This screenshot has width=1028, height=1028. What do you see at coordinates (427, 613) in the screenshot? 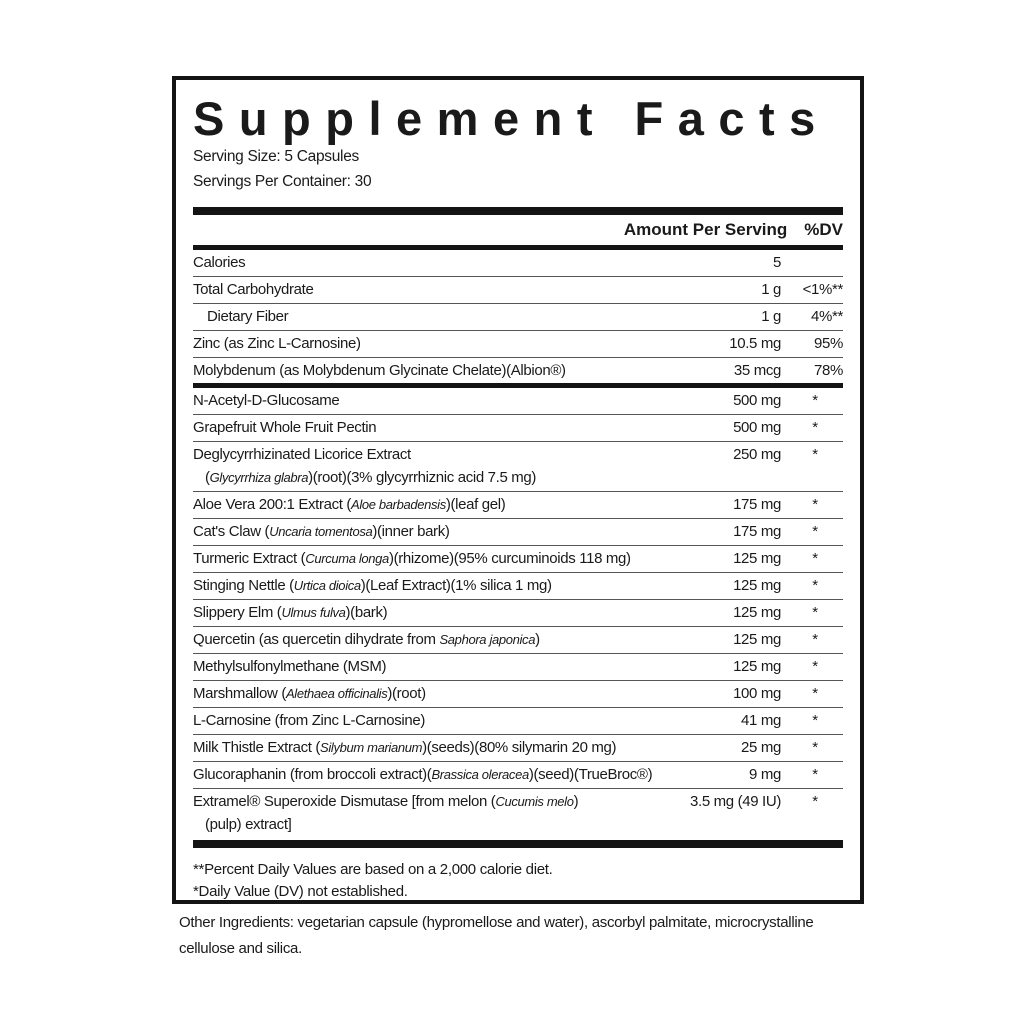
I see `ingredient-name: Slippery Elm (Ulmus fulva)(bark)` at bounding box center [427, 613].